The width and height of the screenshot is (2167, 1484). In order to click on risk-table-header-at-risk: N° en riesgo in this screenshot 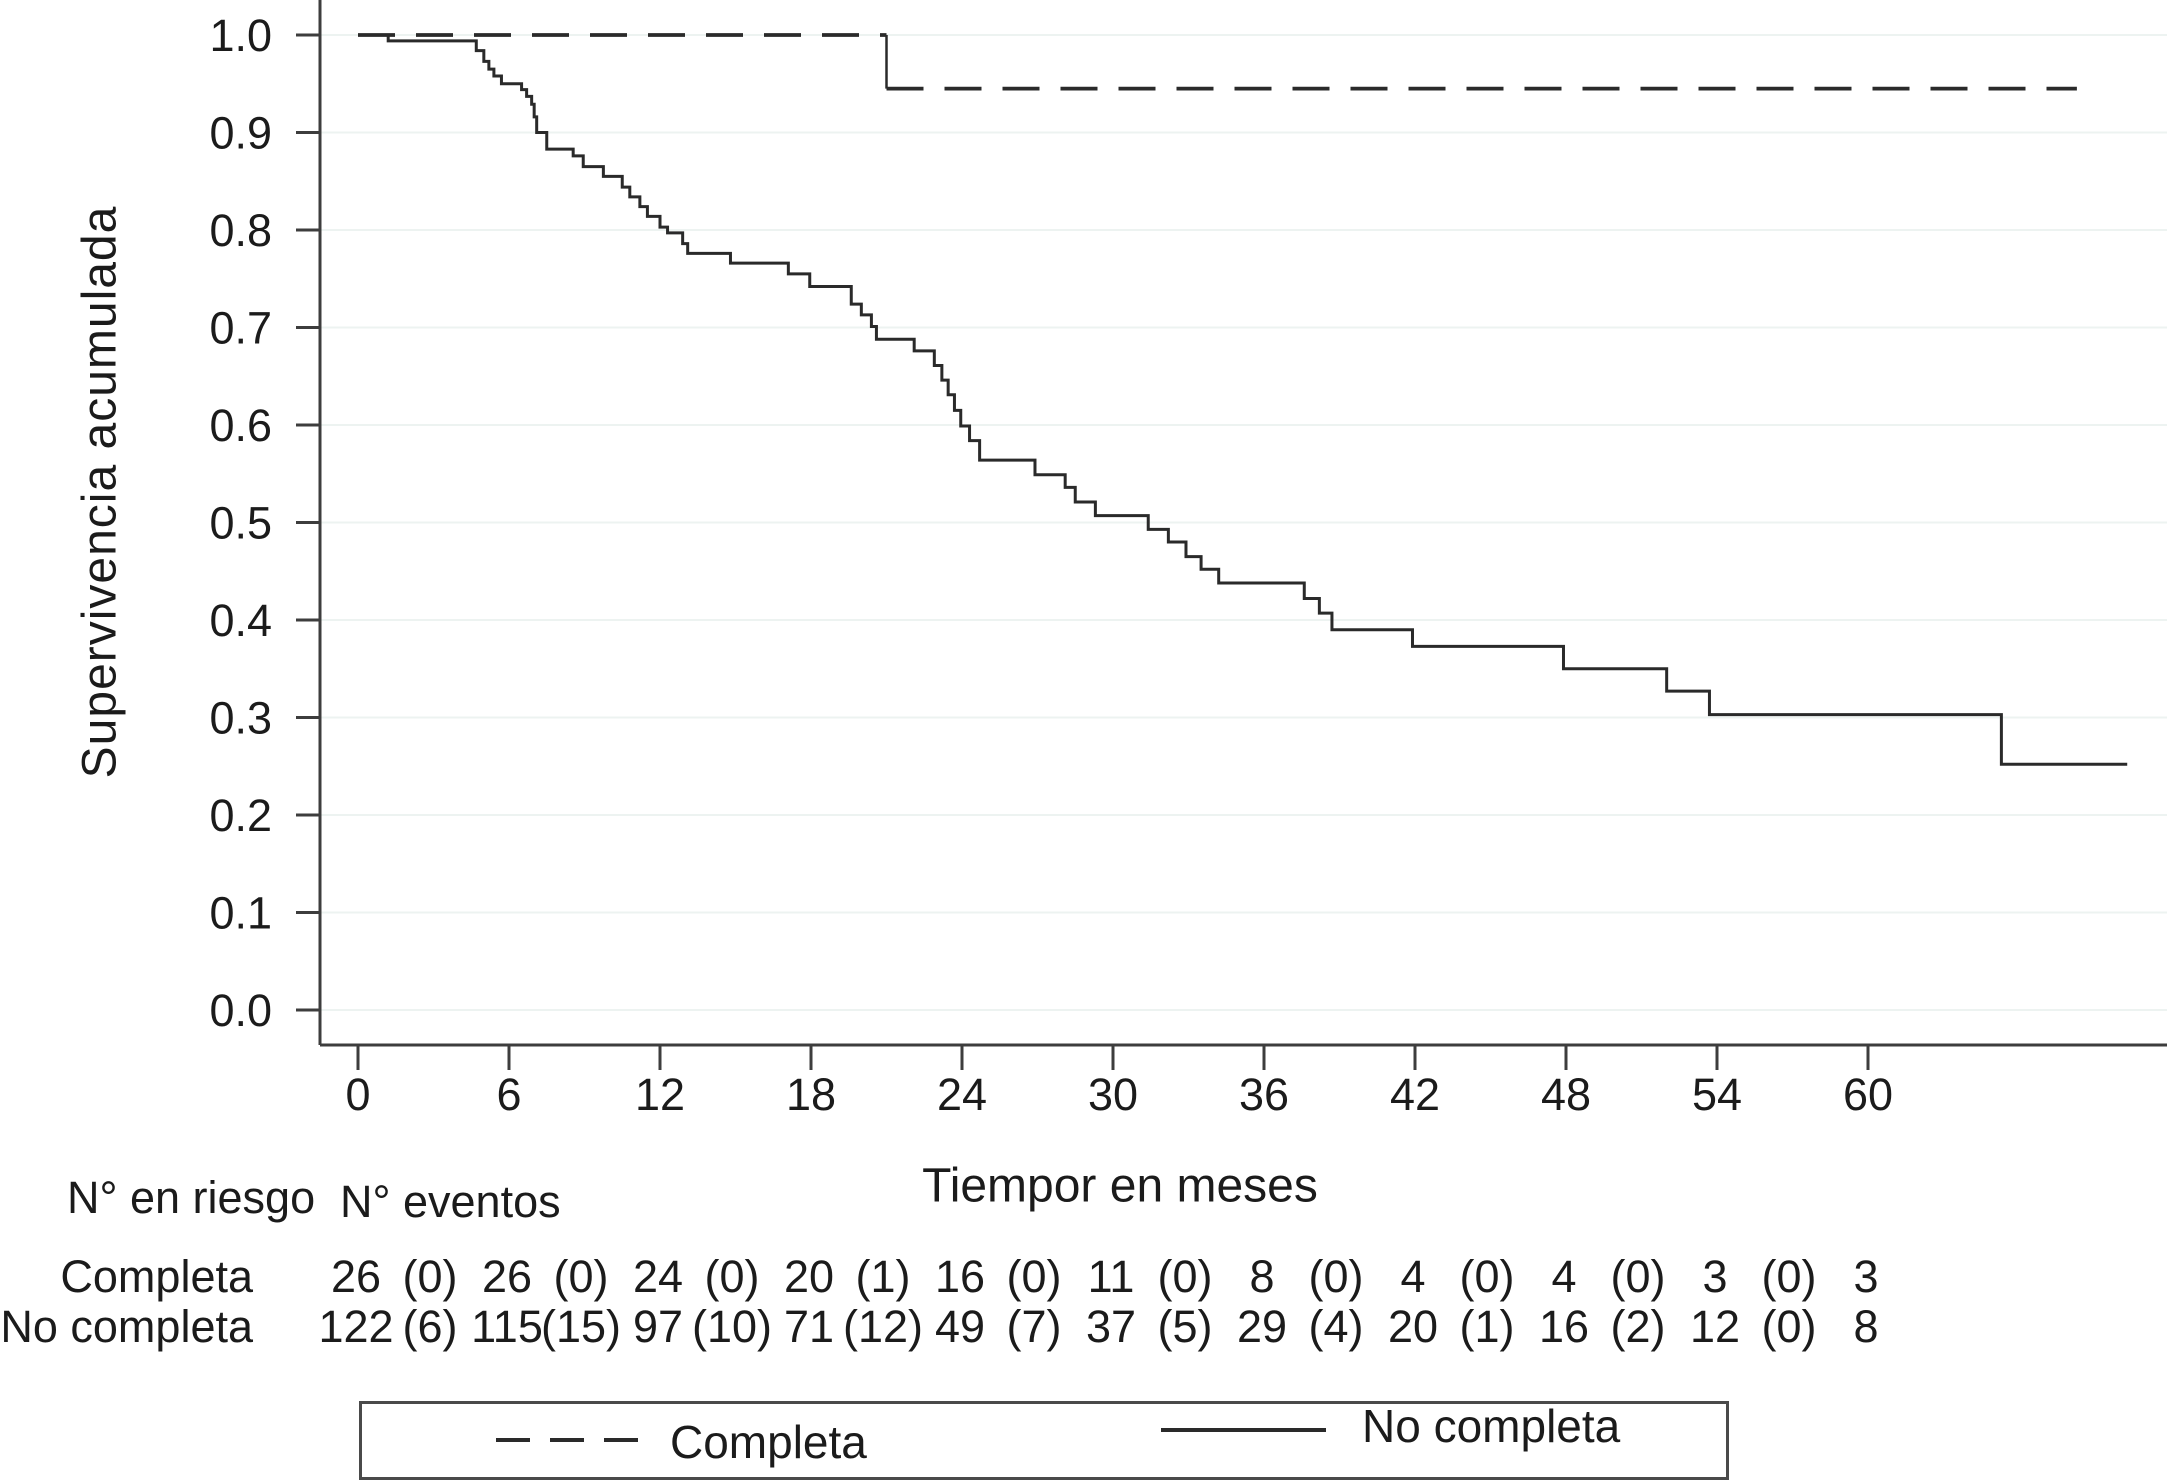, I will do `click(191, 1197)`.